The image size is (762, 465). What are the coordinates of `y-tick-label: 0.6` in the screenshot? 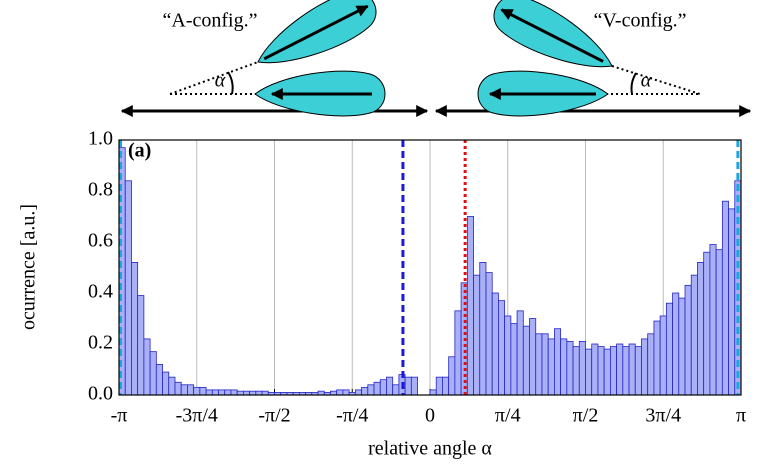 It's located at (100, 241).